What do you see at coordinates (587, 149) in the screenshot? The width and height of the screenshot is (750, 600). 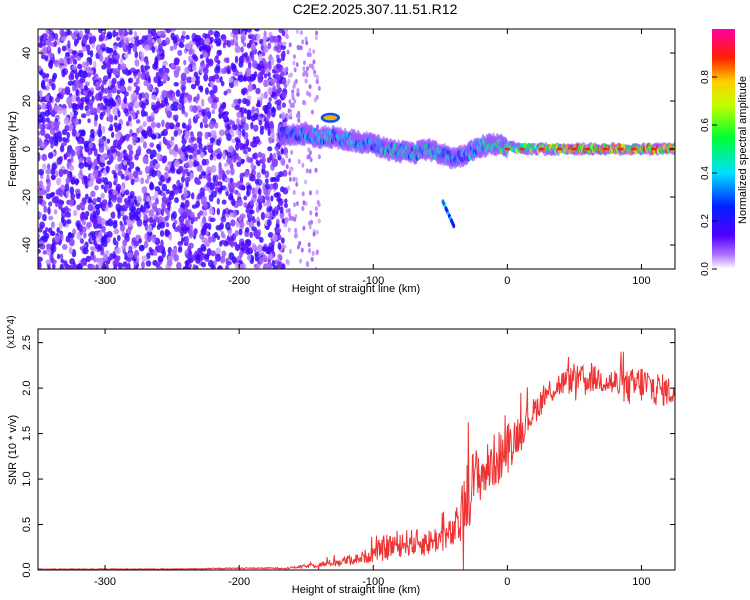 I see `heatmap-peak-cell` at bounding box center [587, 149].